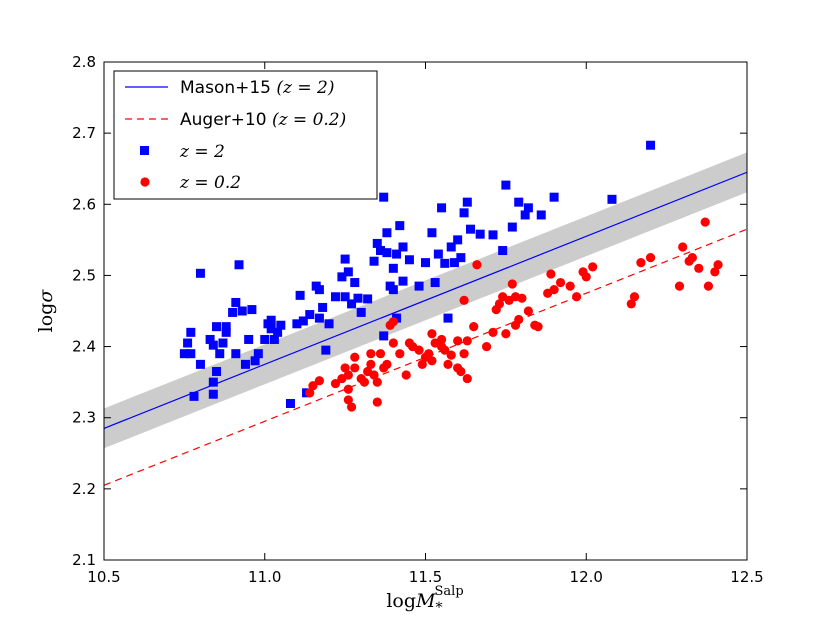 The height and width of the screenshot is (623, 830). I want to click on legend-z02-marker, so click(145, 182).